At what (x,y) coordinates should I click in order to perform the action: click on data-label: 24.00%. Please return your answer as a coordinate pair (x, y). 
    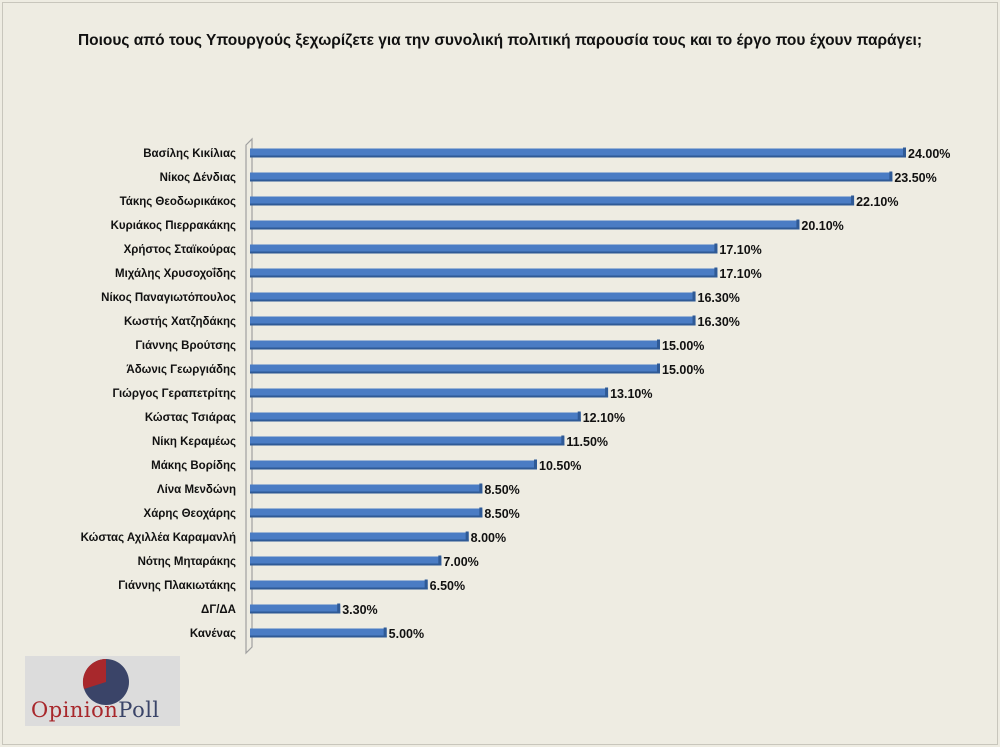
    Looking at the image, I should click on (929, 154).